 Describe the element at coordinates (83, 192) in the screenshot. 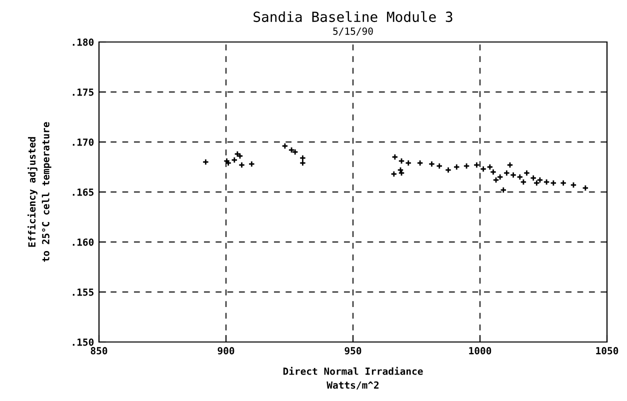

I see `y-tick-label: .165` at that location.